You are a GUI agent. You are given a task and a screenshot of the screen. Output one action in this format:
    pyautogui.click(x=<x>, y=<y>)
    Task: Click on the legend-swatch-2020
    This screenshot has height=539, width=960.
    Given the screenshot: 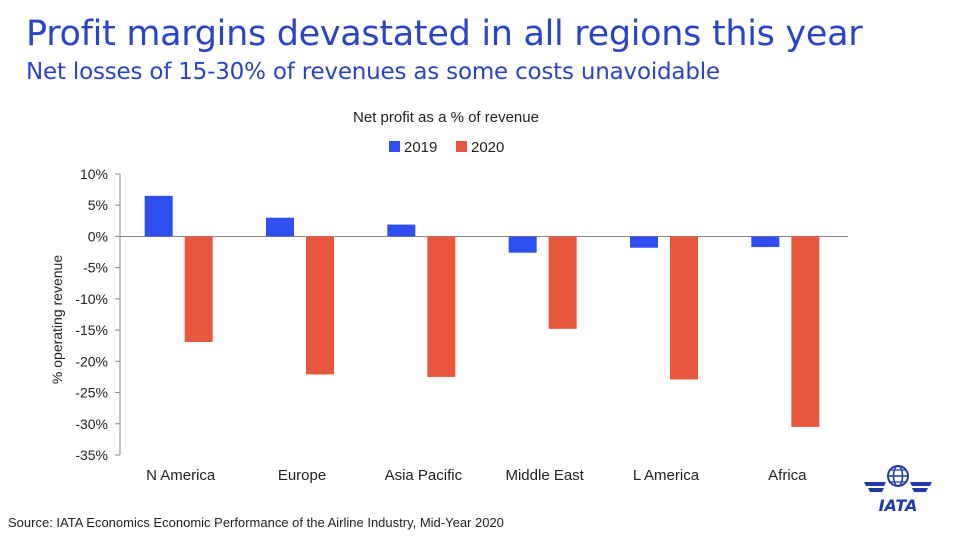 What is the action you would take?
    pyautogui.click(x=461, y=146)
    